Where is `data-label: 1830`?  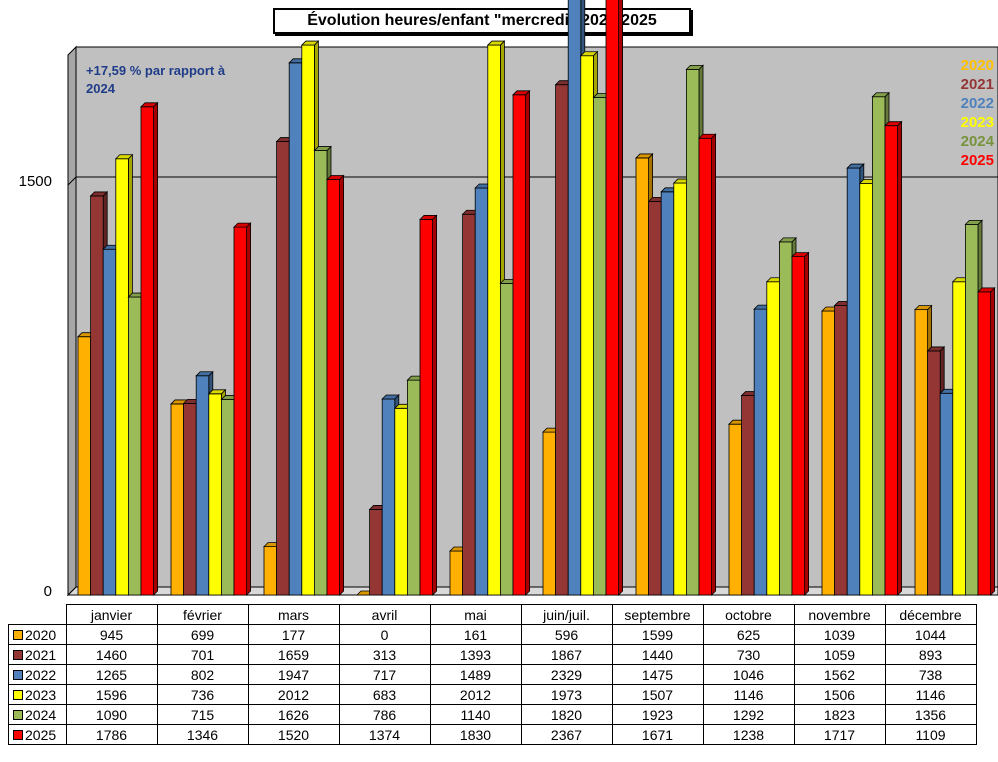 data-label: 1830 is located at coordinates (475, 734).